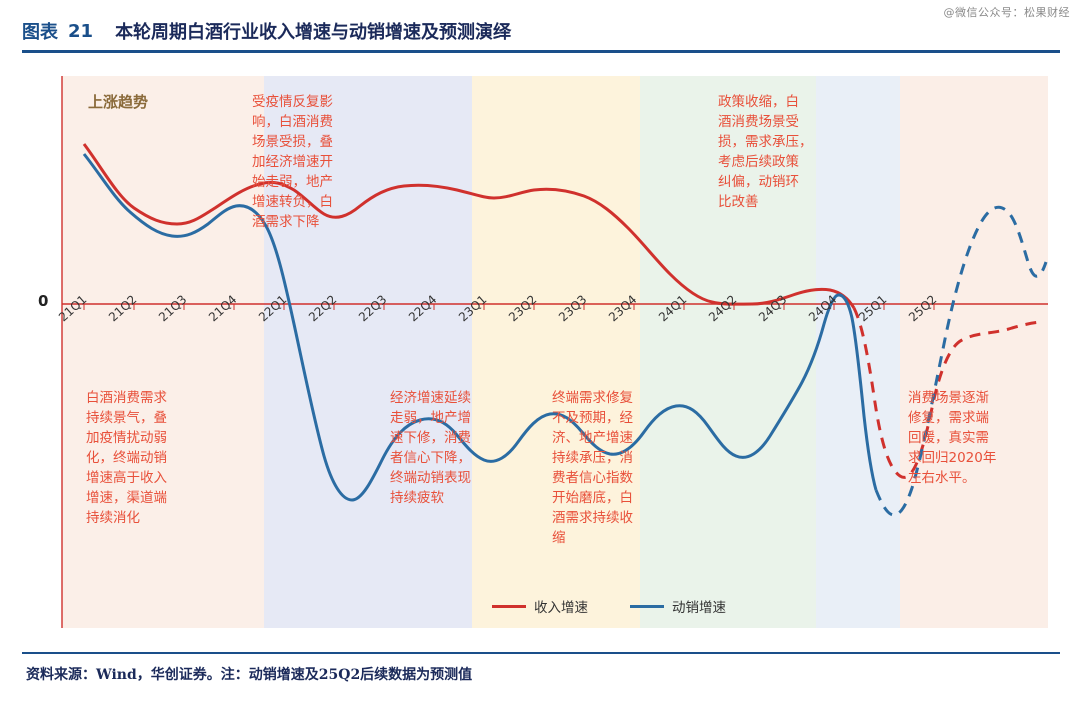 The width and height of the screenshot is (1080, 710). Describe the element at coordinates (1006, 12) in the screenshot. I see `watermark: @微信公众号：松果财经` at that location.